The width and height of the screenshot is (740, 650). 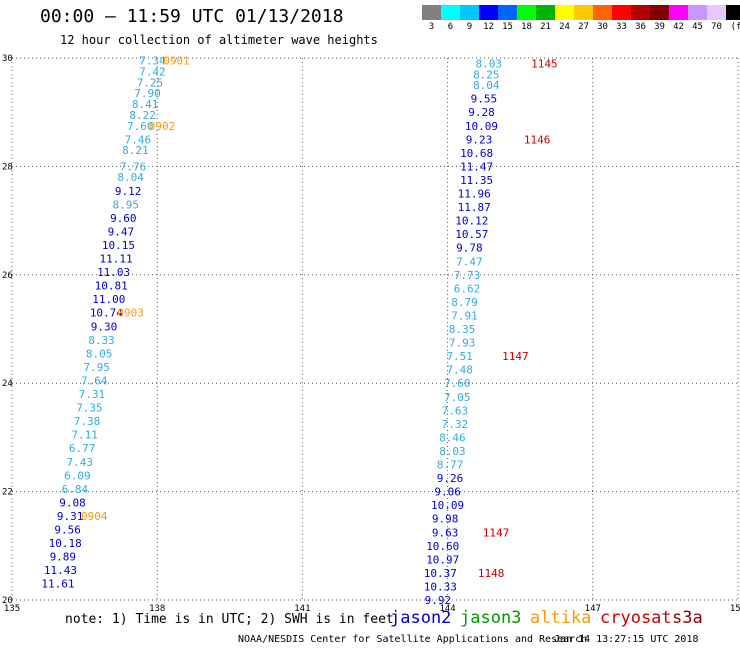 I want to click on data-label: 1145, so click(x=544, y=63).